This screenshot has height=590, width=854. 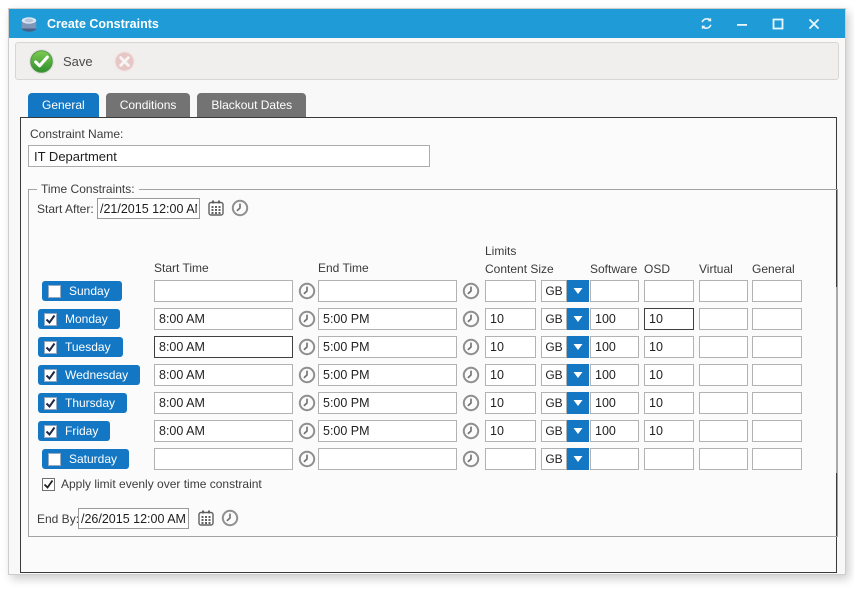 What do you see at coordinates (63, 105) in the screenshot?
I see `tab-general: General` at bounding box center [63, 105].